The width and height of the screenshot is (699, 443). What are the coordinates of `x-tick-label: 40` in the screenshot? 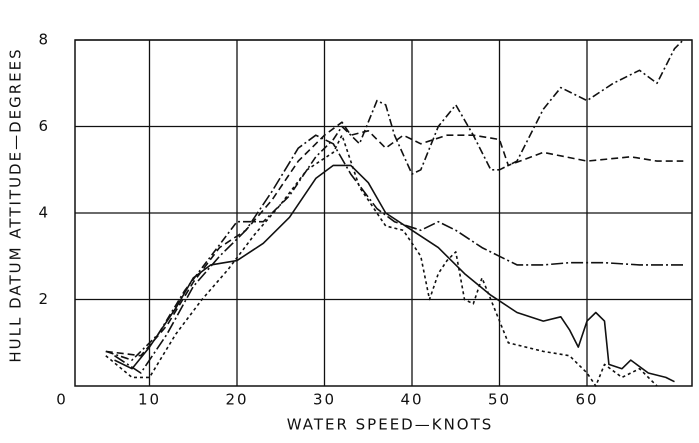 It's located at (411, 400).